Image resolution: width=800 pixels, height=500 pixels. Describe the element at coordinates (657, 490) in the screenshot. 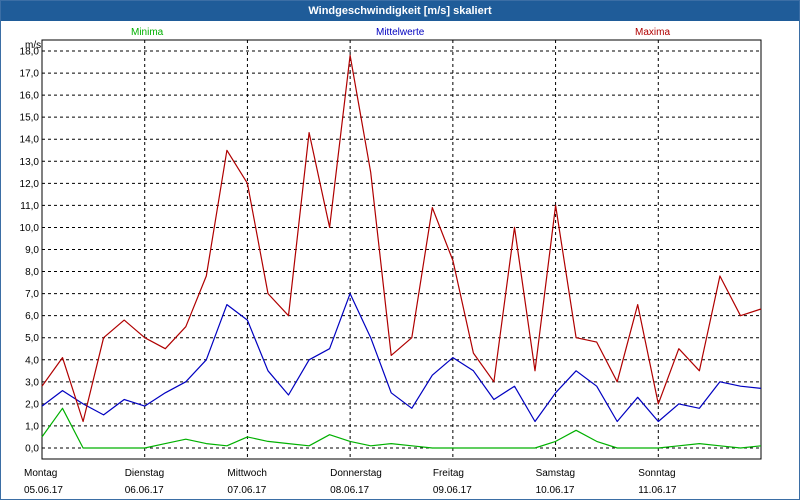

I see `x-tick-label-date: 11.06.17` at that location.